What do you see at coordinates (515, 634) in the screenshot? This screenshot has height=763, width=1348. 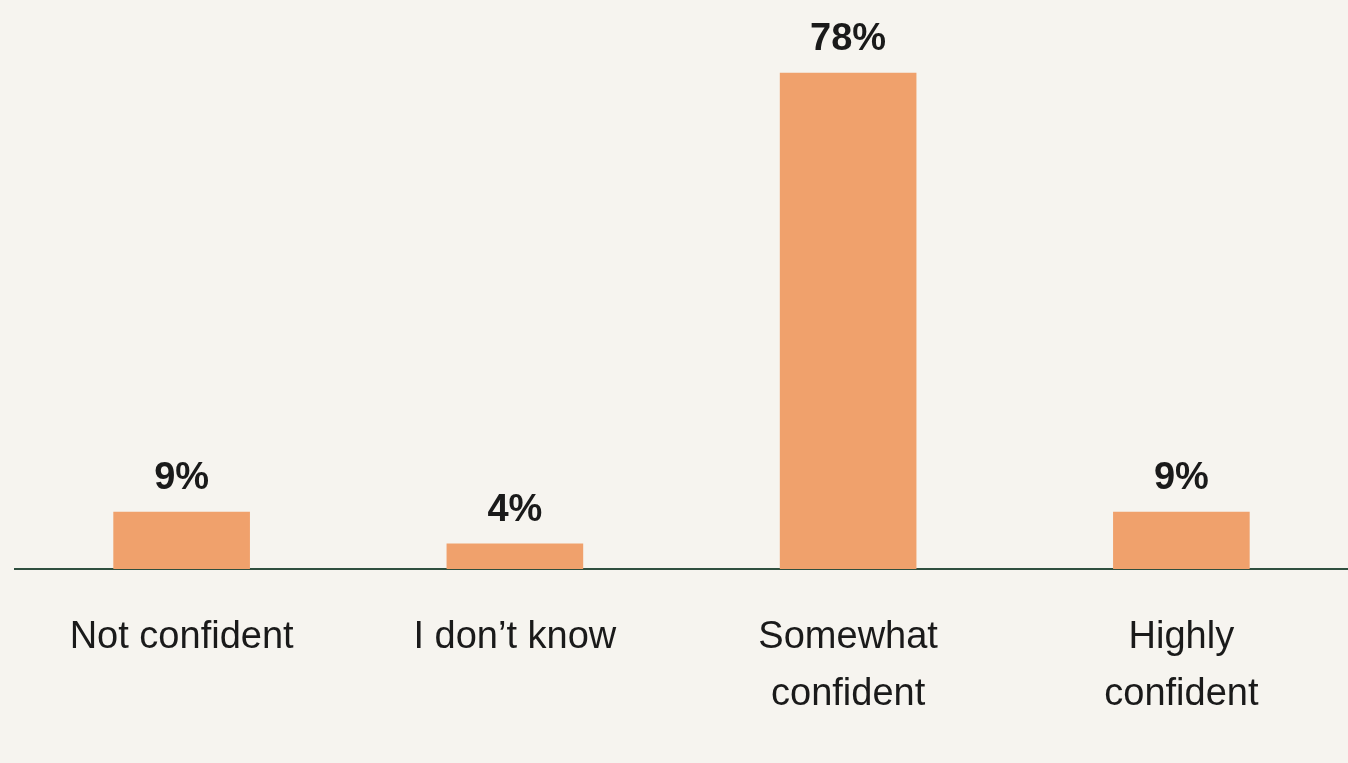 I see `x-tick-label: I don’t know` at bounding box center [515, 634].